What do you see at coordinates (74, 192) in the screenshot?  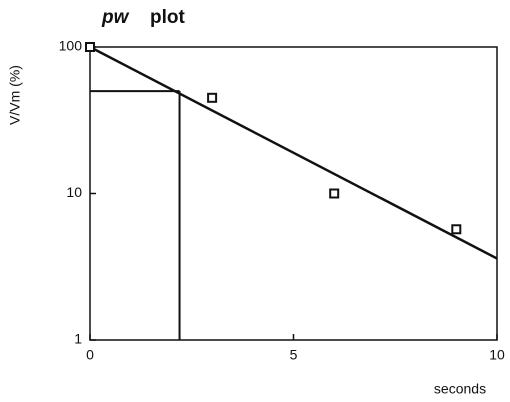 I see `y-tick-label: 10` at bounding box center [74, 192].